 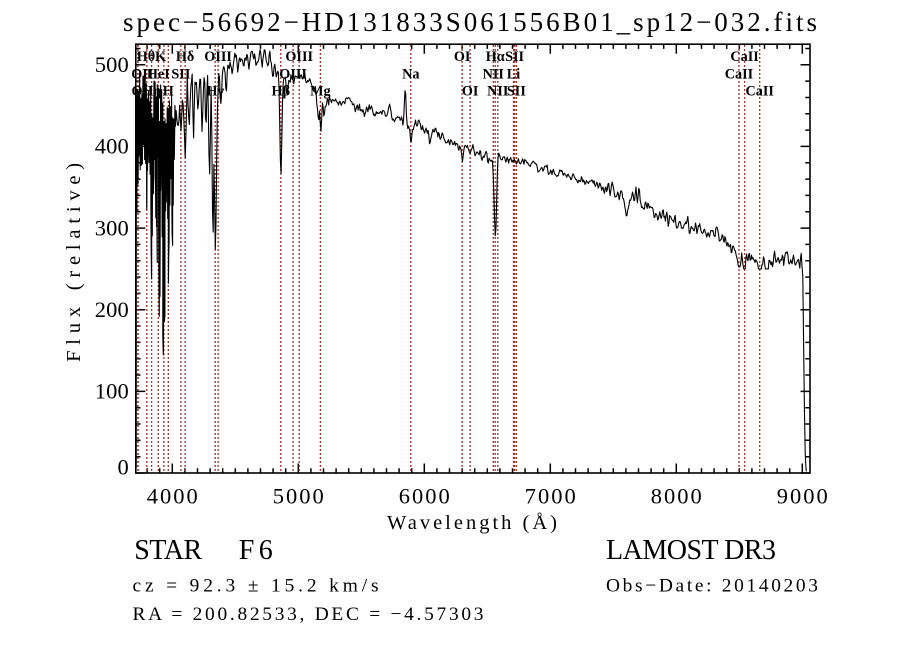 I want to click on svg-text: Li, so click(x=513, y=74).